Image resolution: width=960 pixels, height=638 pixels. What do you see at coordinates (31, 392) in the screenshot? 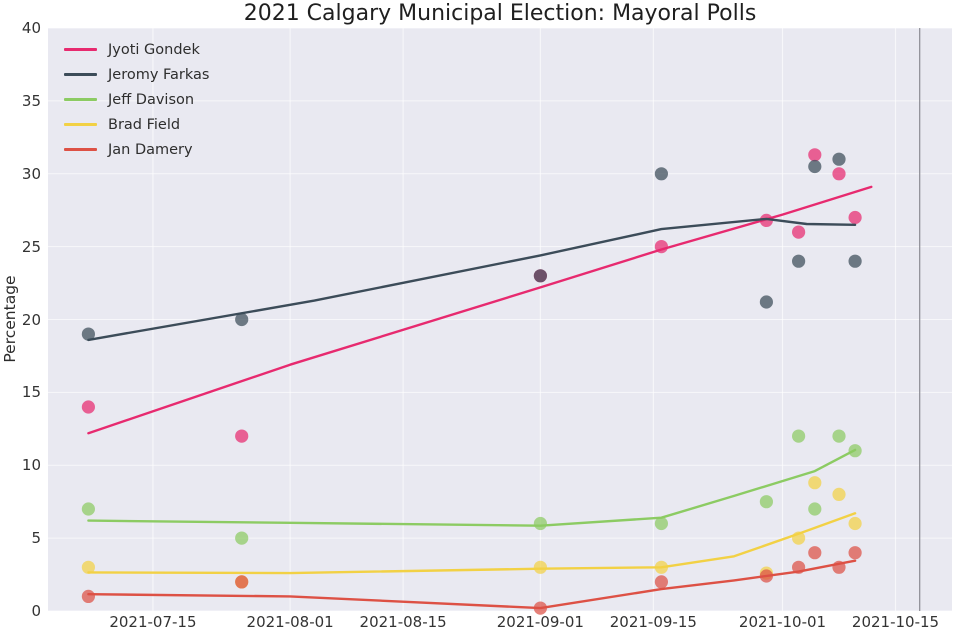
I see `y-tick-label: 15` at bounding box center [31, 392].